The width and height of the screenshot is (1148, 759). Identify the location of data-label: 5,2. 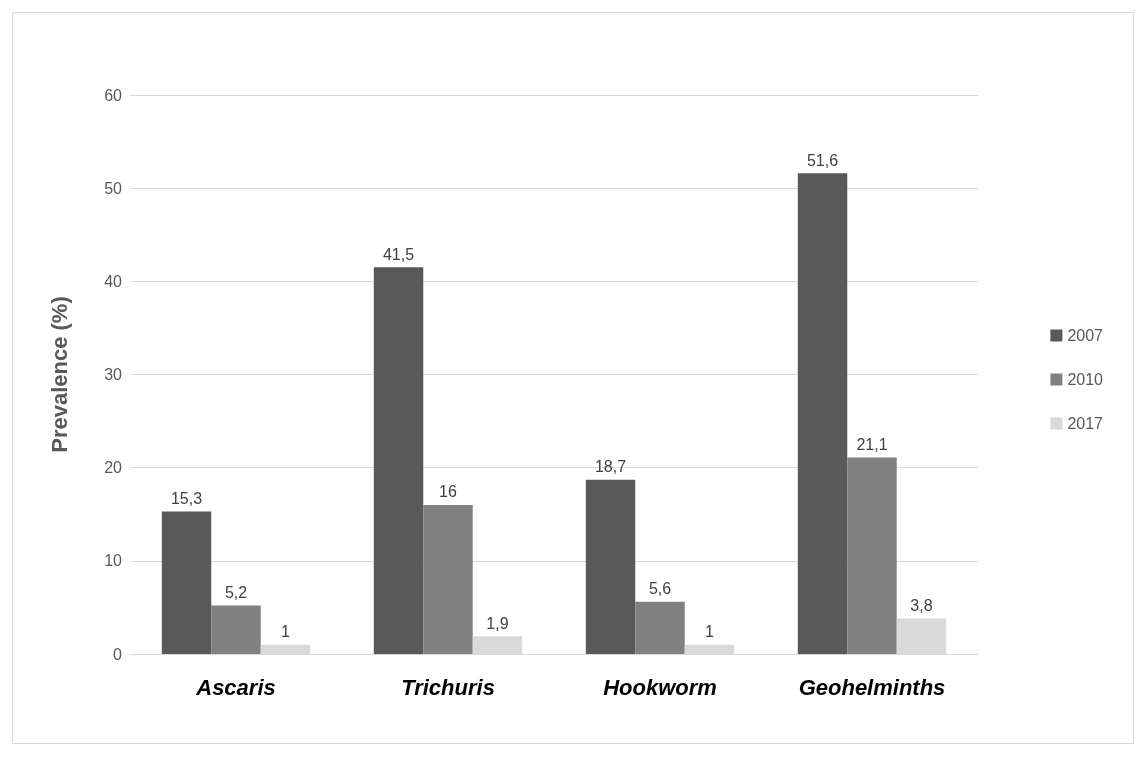
(236, 593).